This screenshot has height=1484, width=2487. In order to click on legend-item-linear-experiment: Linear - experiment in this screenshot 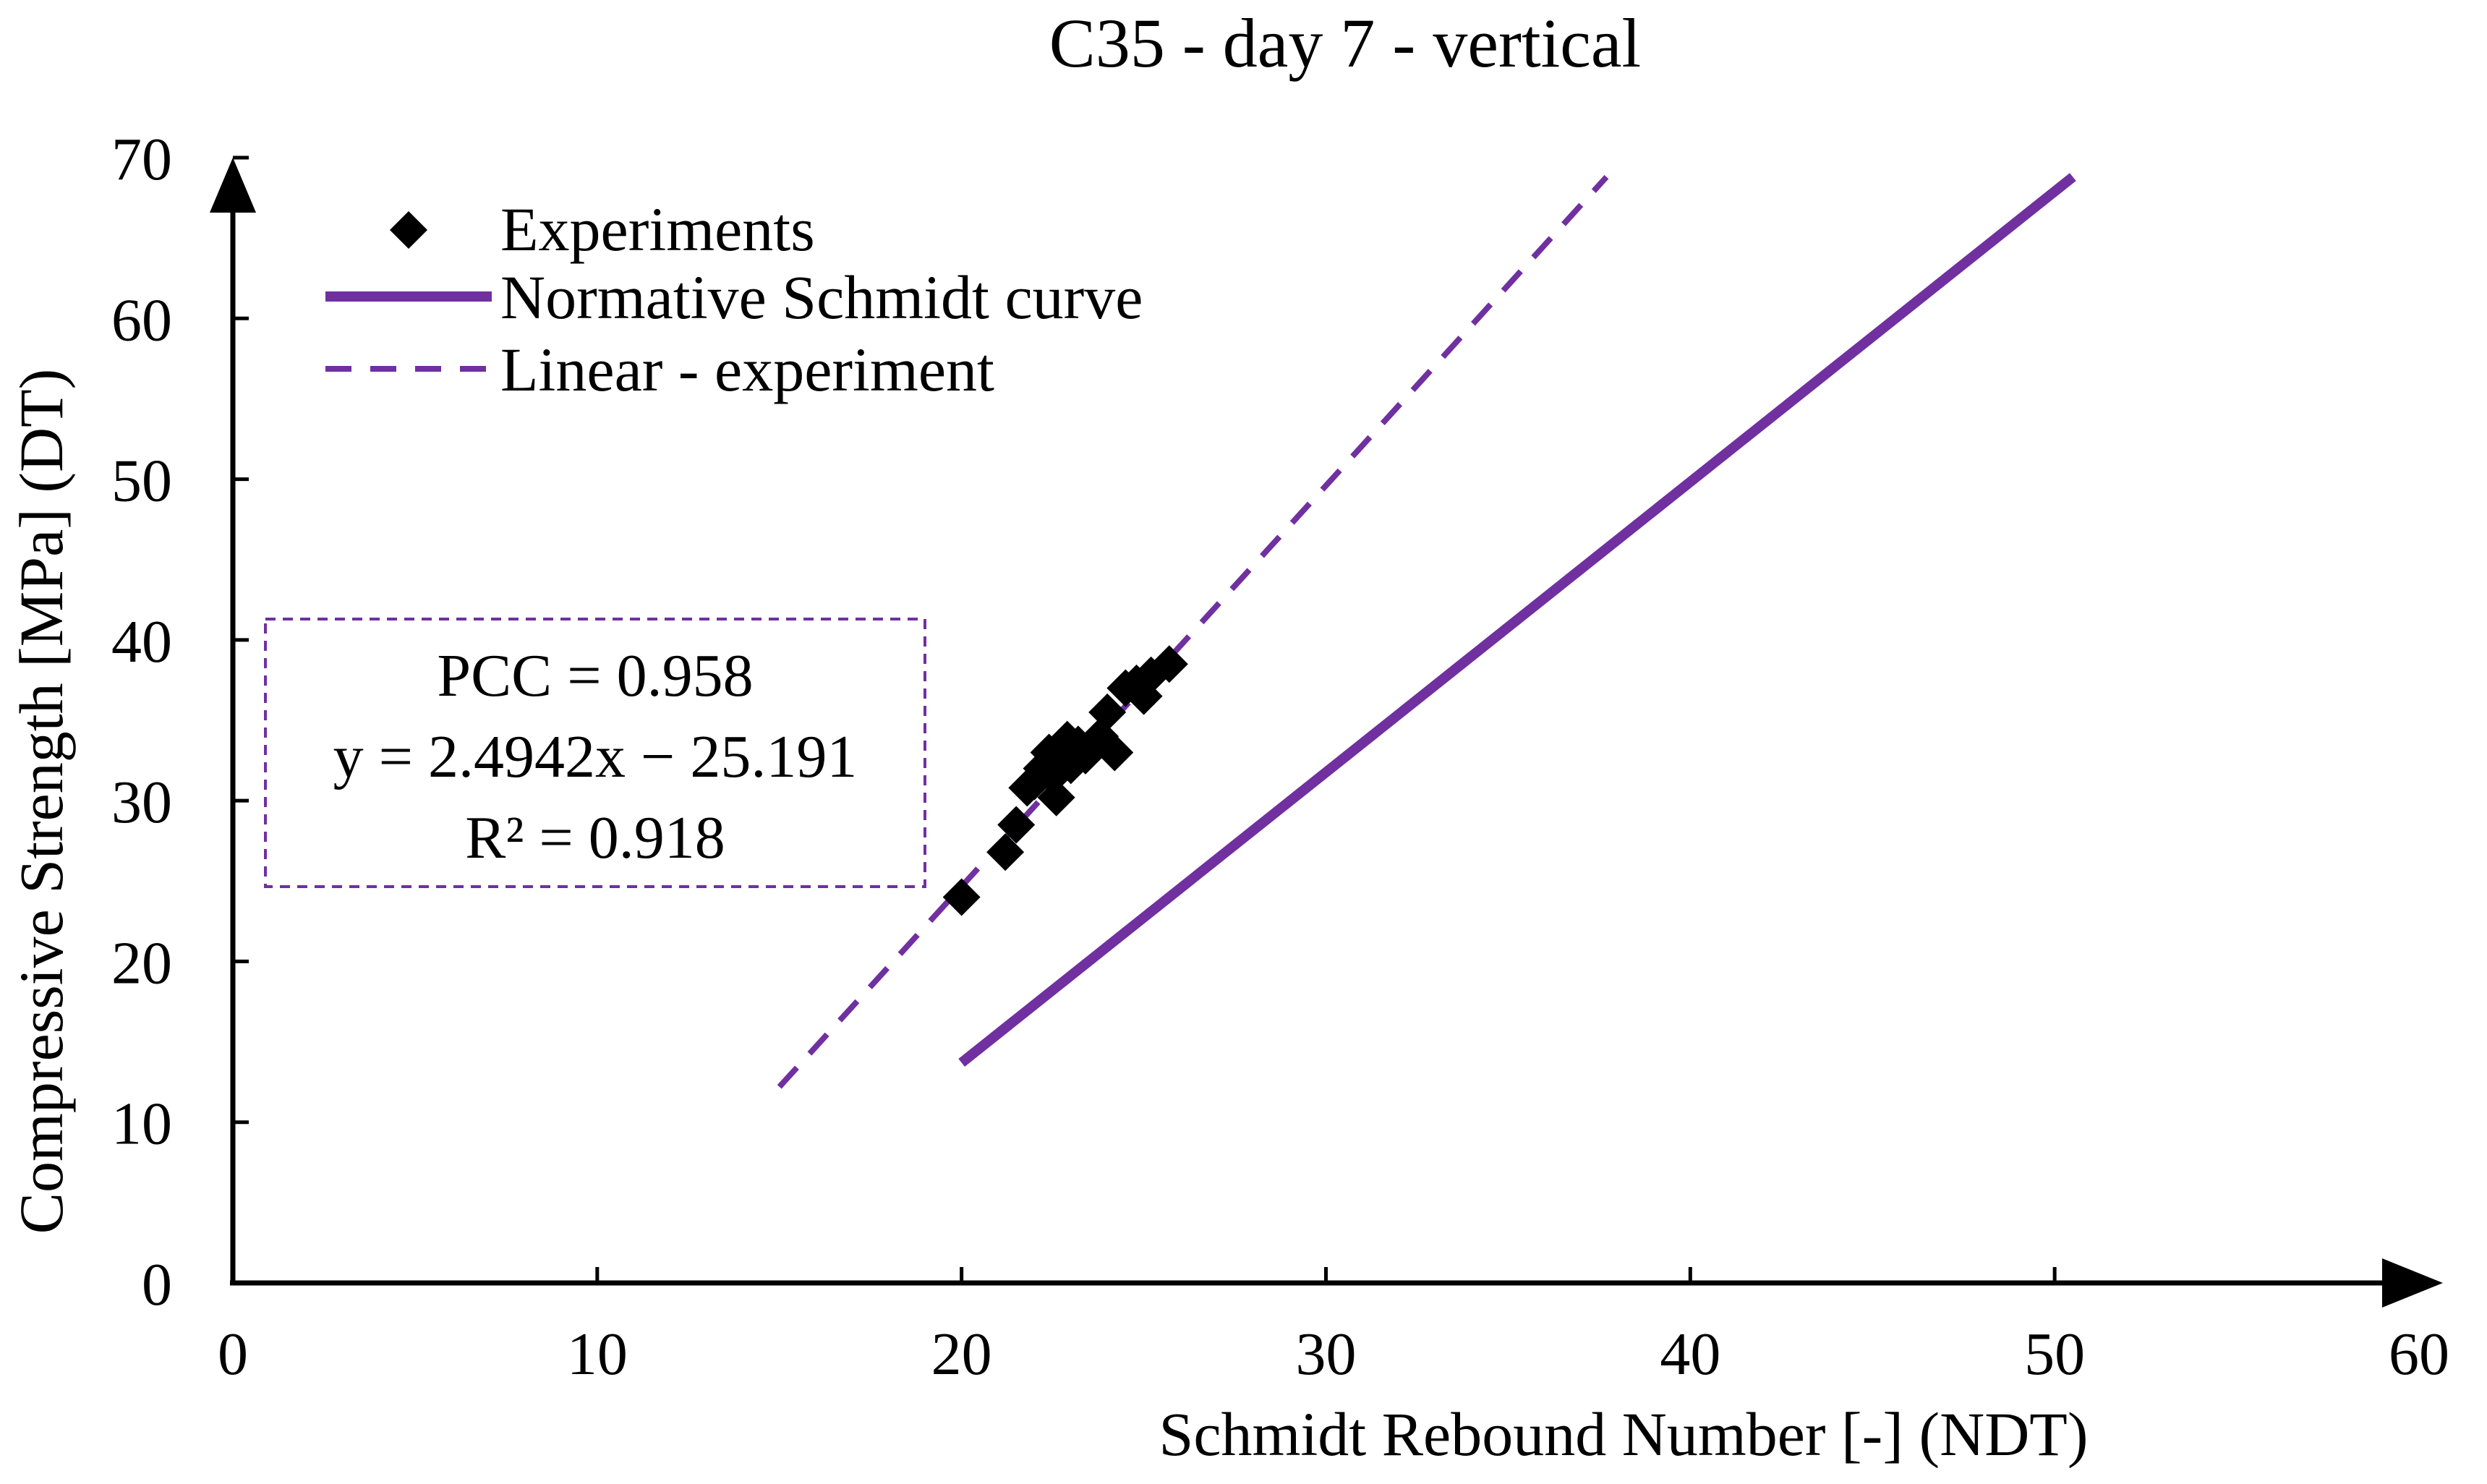, I will do `click(659, 369)`.